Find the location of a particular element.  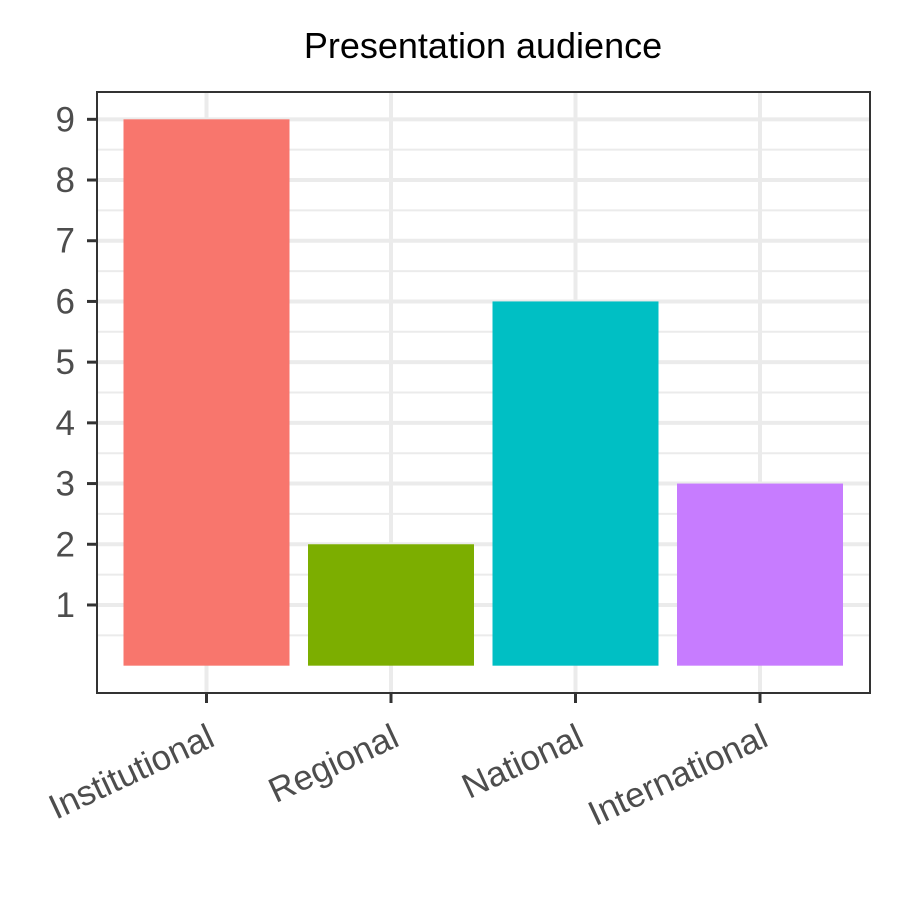

y-tick-label: 4 is located at coordinates (65, 423).